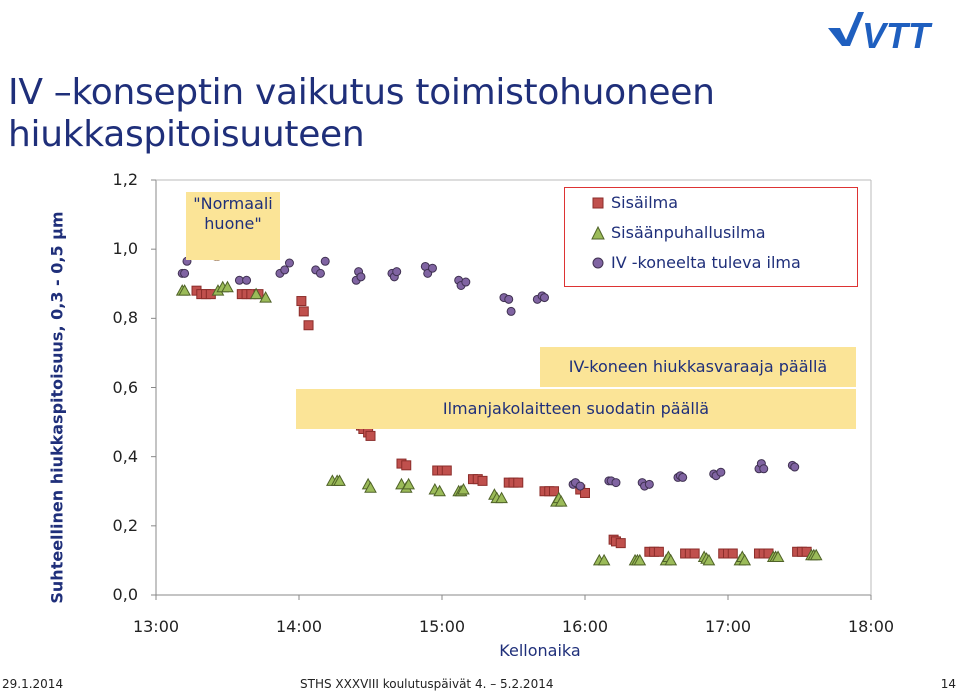 This screenshot has width=960, height=692. What do you see at coordinates (645, 202) in the screenshot?
I see `legend-label-sisailma: Sisäilma` at bounding box center [645, 202].